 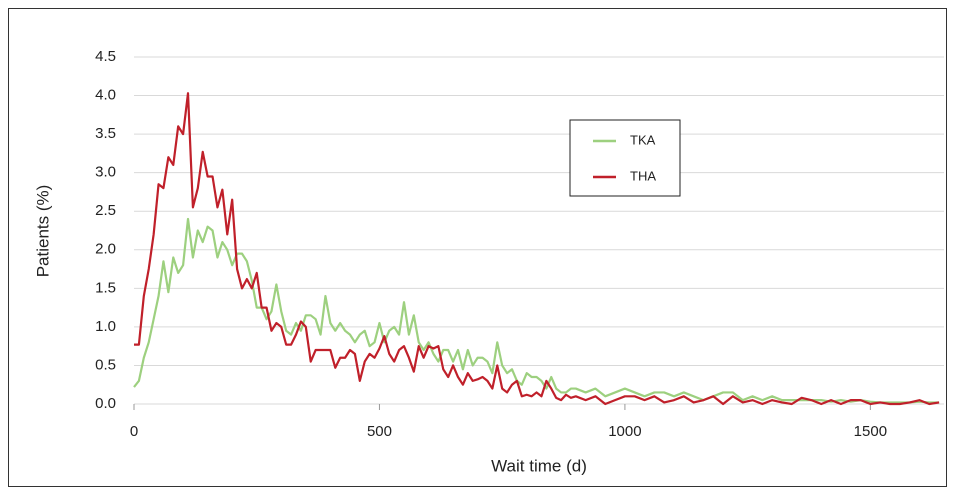 I want to click on y-axis-title: Patients (%), so click(x=42, y=231).